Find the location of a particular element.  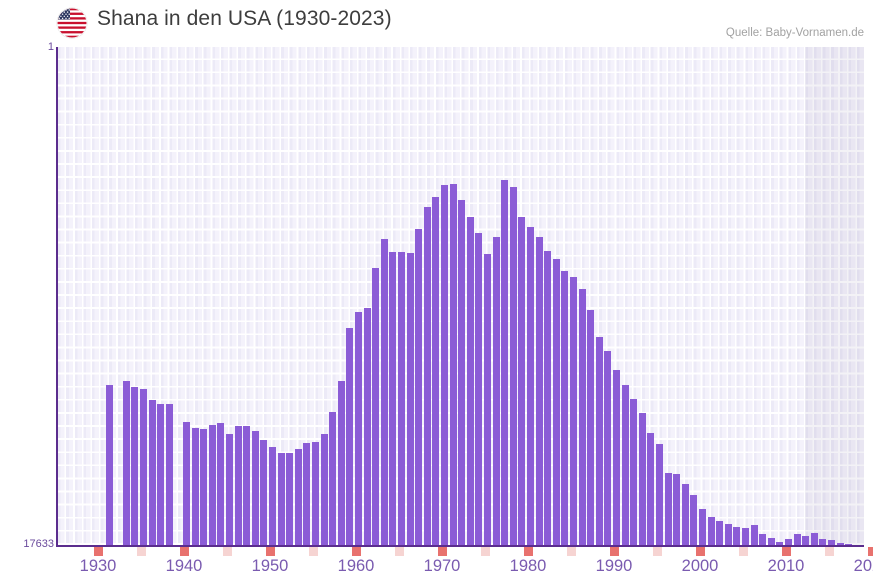

bar-1999 is located at coordinates (651, 489).